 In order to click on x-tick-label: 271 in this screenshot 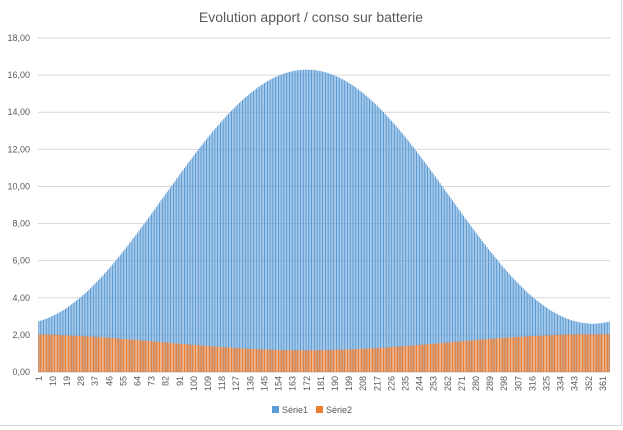, I will do `click(462, 383)`.